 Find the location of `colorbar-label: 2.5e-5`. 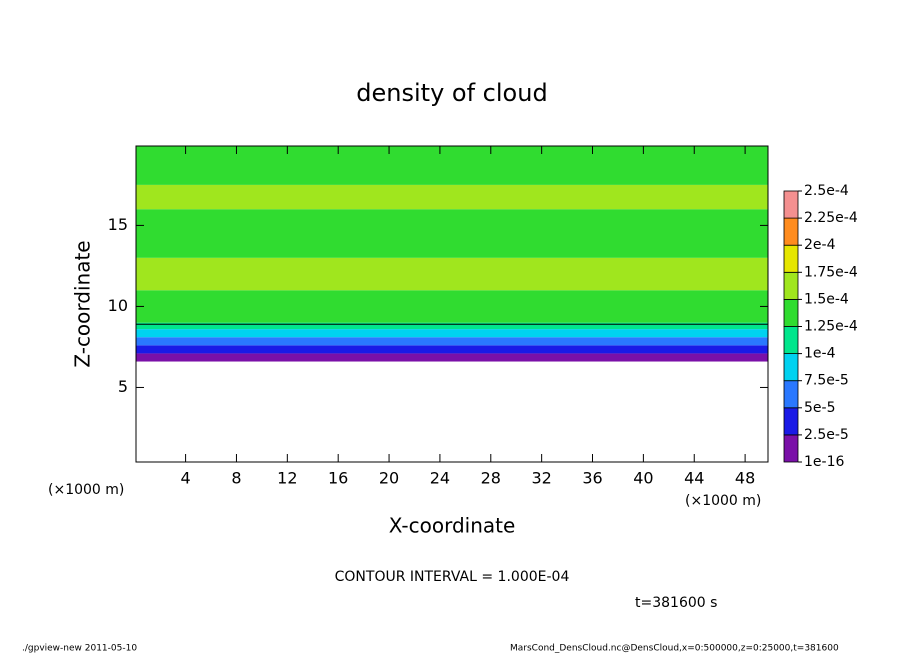

colorbar-label: 2.5e-5 is located at coordinates (826, 435).